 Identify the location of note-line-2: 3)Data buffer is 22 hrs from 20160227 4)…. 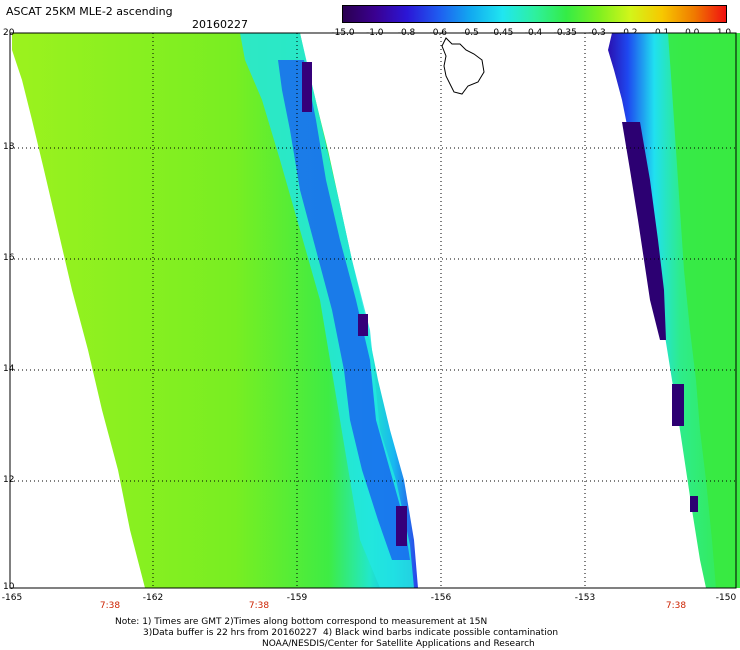
(351, 633).